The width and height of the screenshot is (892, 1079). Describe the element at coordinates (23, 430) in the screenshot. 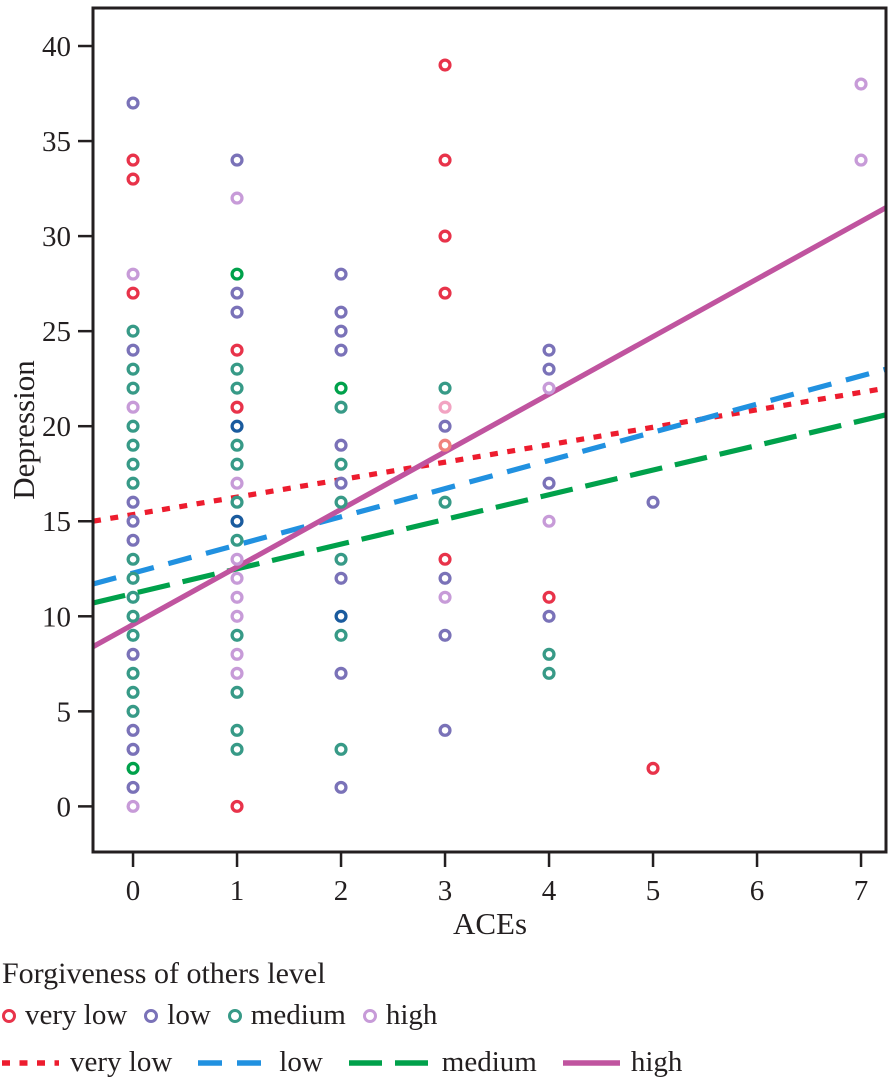

I see `y-axis-title: Depression` at that location.